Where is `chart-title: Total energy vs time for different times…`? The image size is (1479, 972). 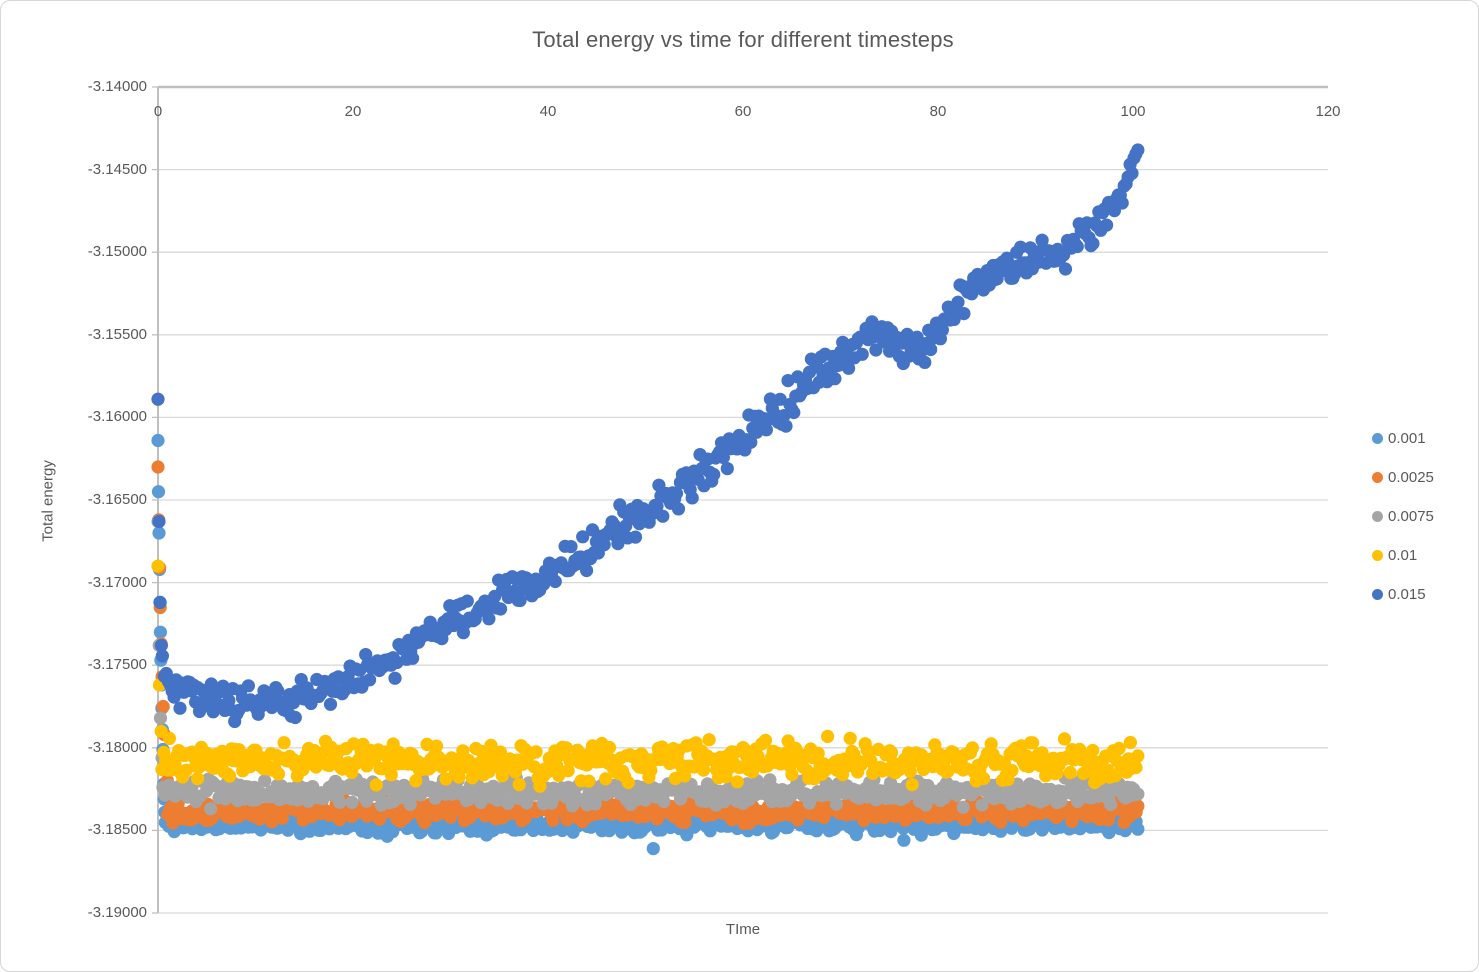
chart-title: Total energy vs time for different times… is located at coordinates (743, 39).